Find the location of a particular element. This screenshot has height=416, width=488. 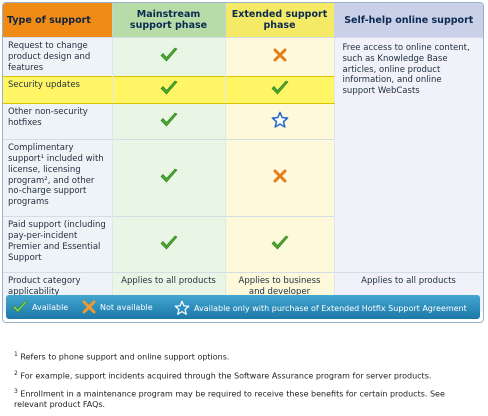

legend-not-available: Not available is located at coordinates (117, 307).